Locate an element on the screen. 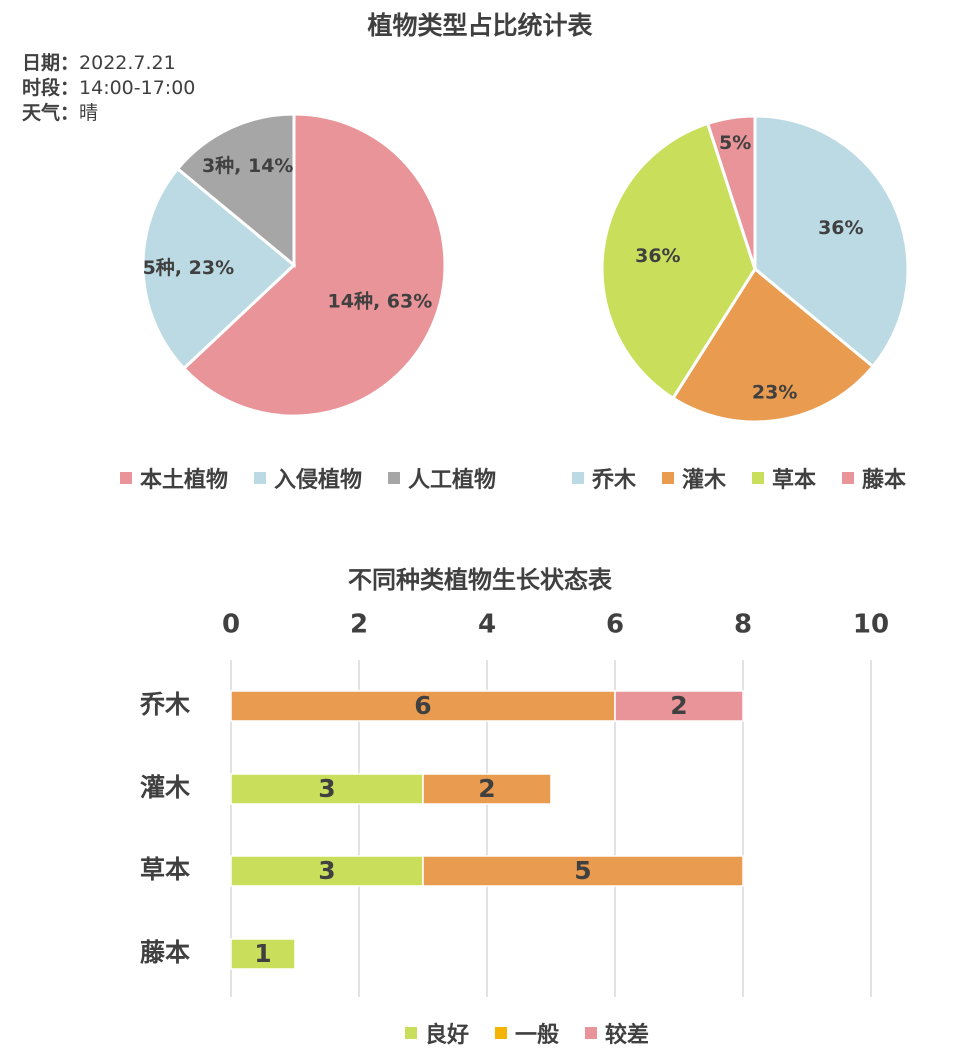 The height and width of the screenshot is (1053, 960). legend-item-shrub: 灌木 is located at coordinates (694, 478).